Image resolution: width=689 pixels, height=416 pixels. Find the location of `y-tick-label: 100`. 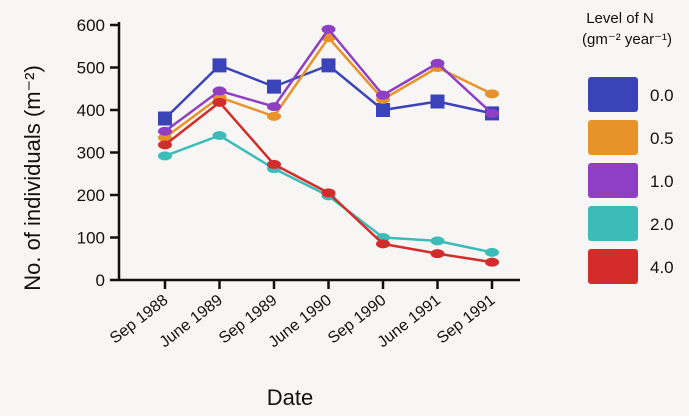

y-tick-label: 100 is located at coordinates (91, 238).